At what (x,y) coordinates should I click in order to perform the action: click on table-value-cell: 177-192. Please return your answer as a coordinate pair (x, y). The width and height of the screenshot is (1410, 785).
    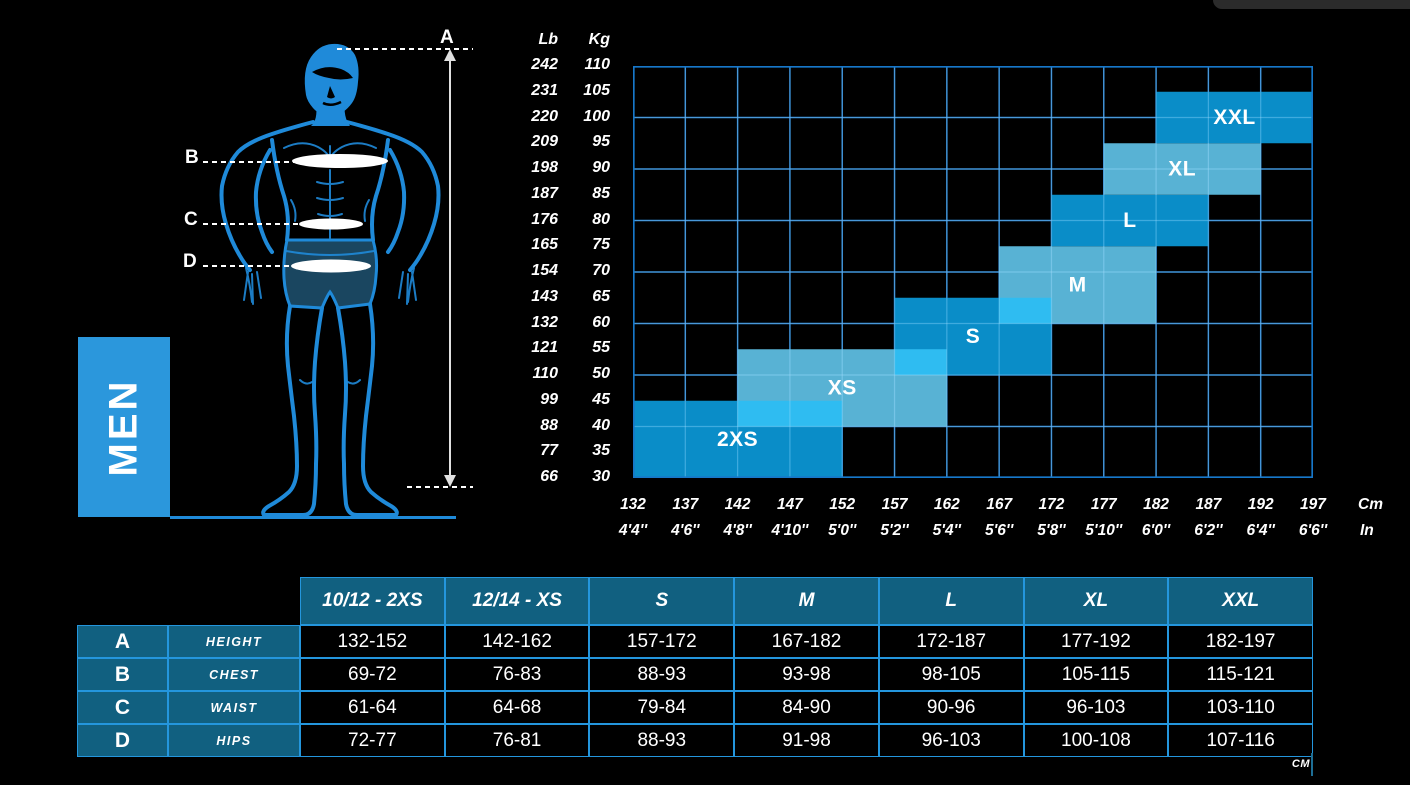
    Looking at the image, I should click on (1096, 641).